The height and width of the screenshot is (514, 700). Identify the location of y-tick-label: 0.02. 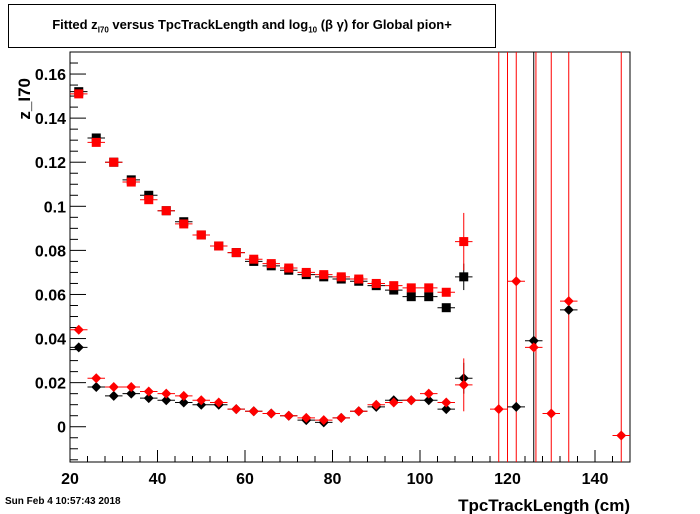
(50, 384).